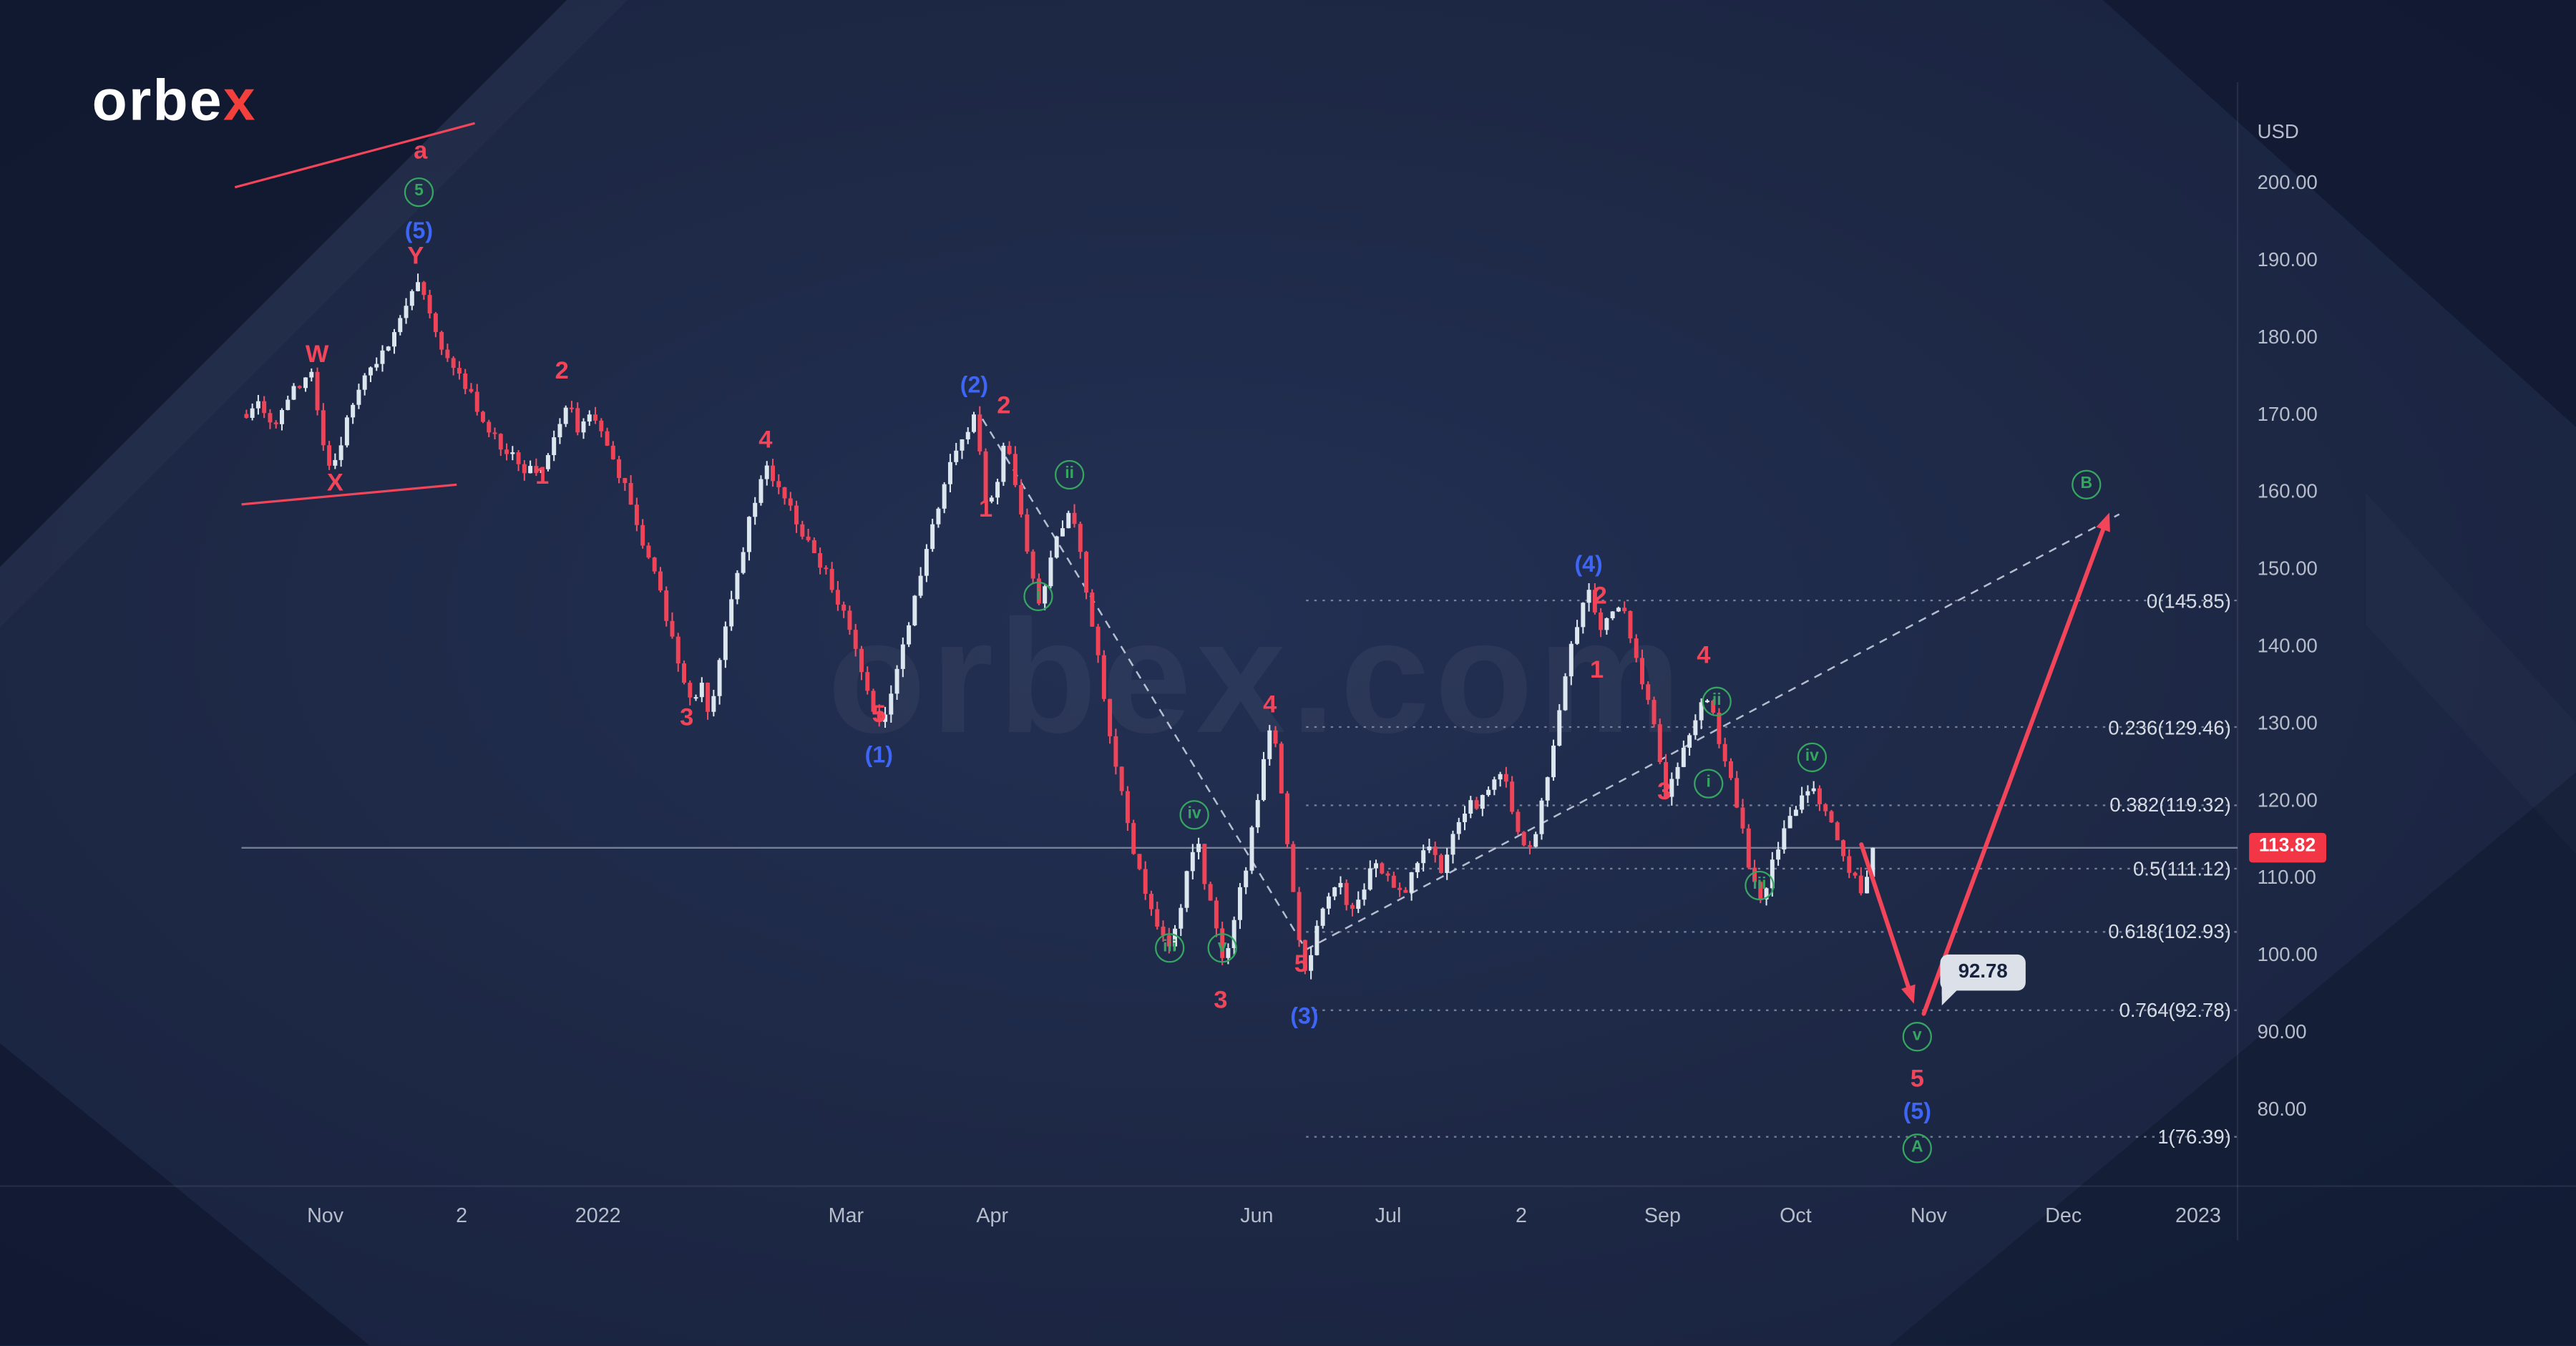 The height and width of the screenshot is (1346, 2576). Describe the element at coordinates (2287, 646) in the screenshot. I see `price-tick-label: 140.00` at that location.